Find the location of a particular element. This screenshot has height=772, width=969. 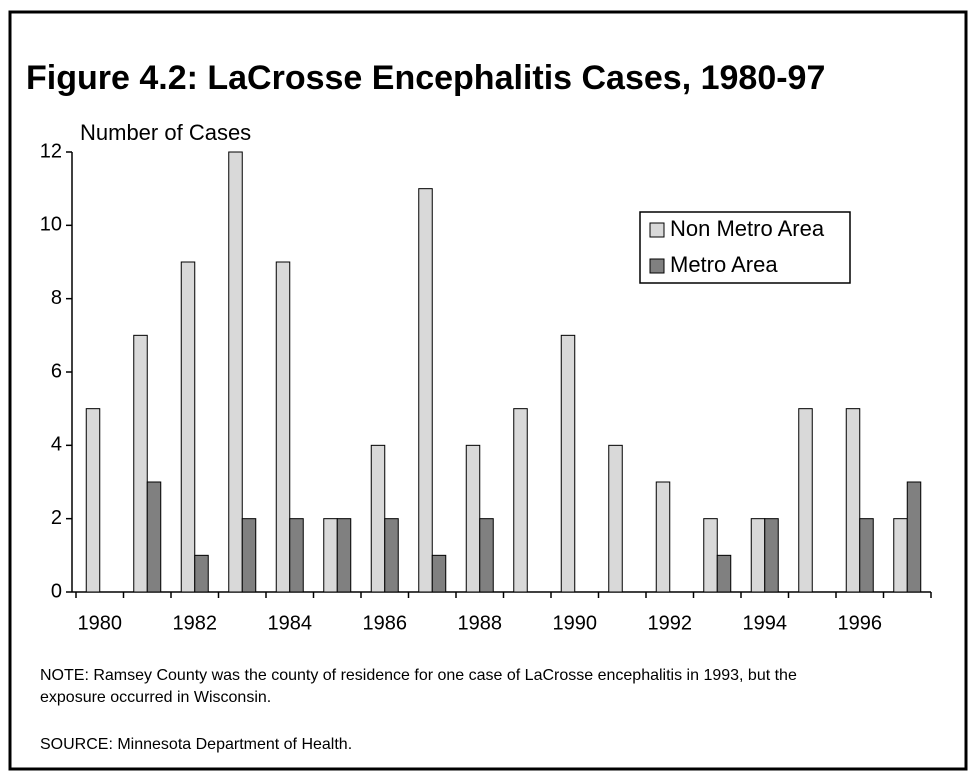

legend-label: Metro Area is located at coordinates (724, 264).